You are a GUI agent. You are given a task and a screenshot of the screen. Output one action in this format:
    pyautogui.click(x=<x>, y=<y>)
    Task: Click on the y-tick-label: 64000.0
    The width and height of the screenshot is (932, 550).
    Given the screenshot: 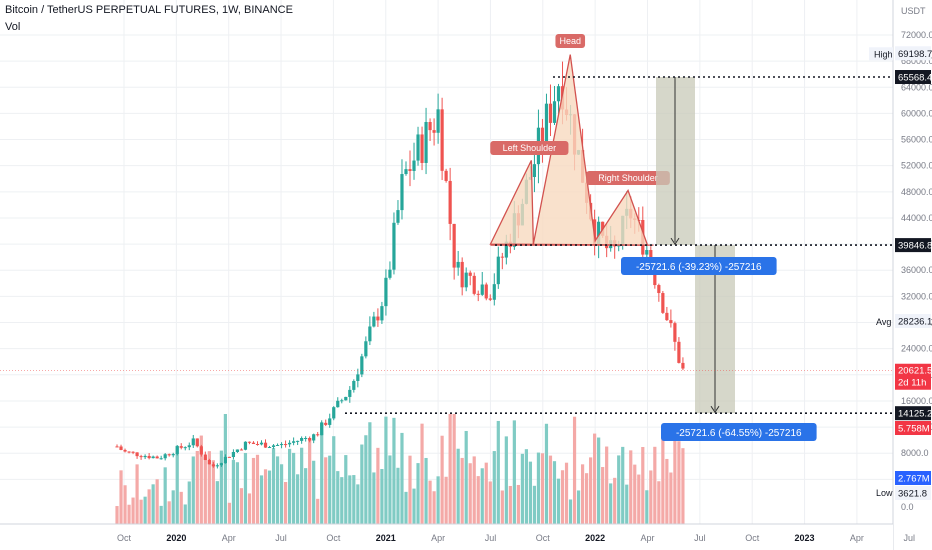 What is the action you would take?
    pyautogui.click(x=916, y=87)
    